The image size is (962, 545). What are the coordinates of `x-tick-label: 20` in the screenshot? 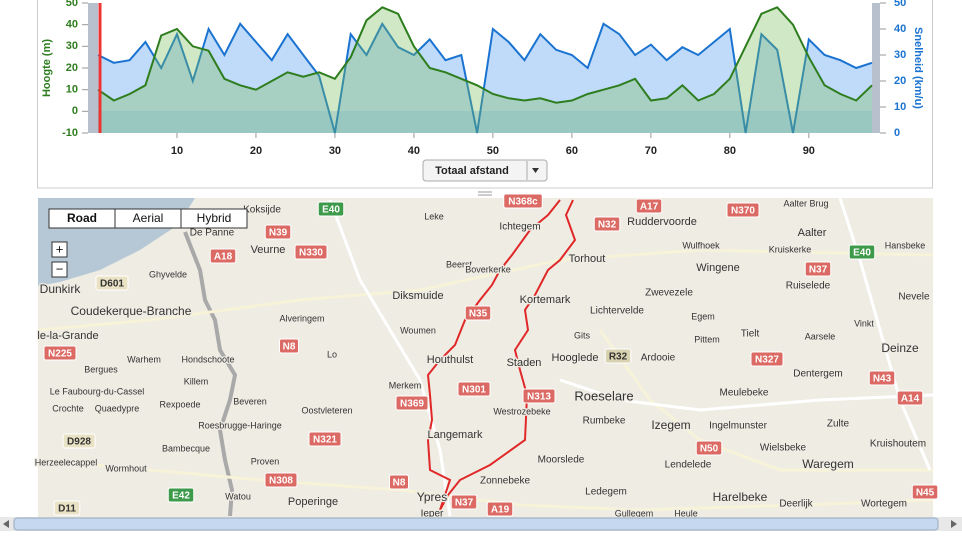 It's located at (256, 151).